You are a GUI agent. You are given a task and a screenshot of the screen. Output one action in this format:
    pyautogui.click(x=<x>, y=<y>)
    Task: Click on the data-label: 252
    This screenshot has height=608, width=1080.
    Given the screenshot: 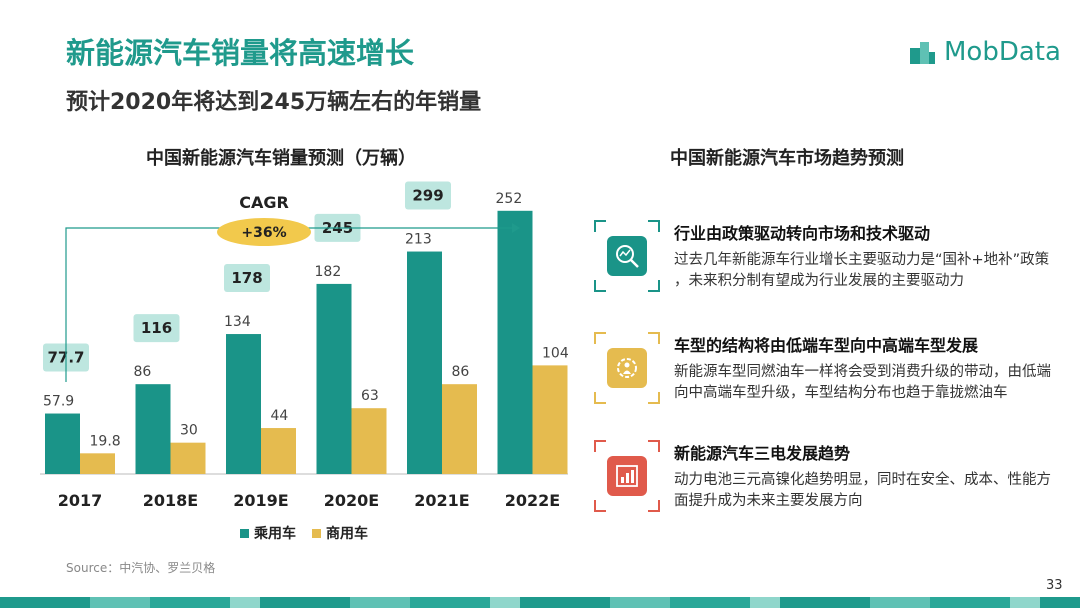 What is the action you would take?
    pyautogui.click(x=509, y=199)
    